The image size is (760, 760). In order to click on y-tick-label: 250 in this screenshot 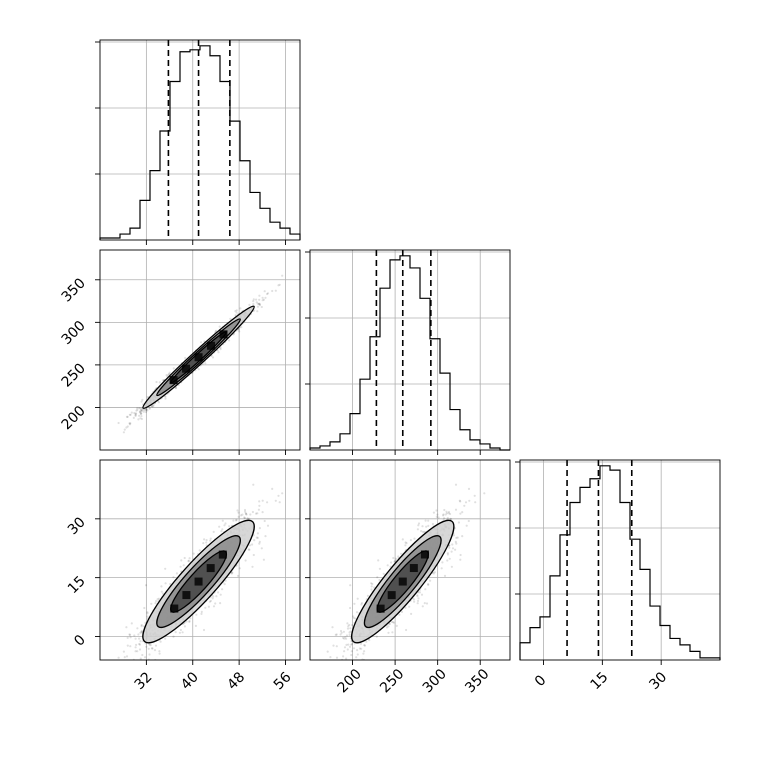, I will do `click(74, 375)`.